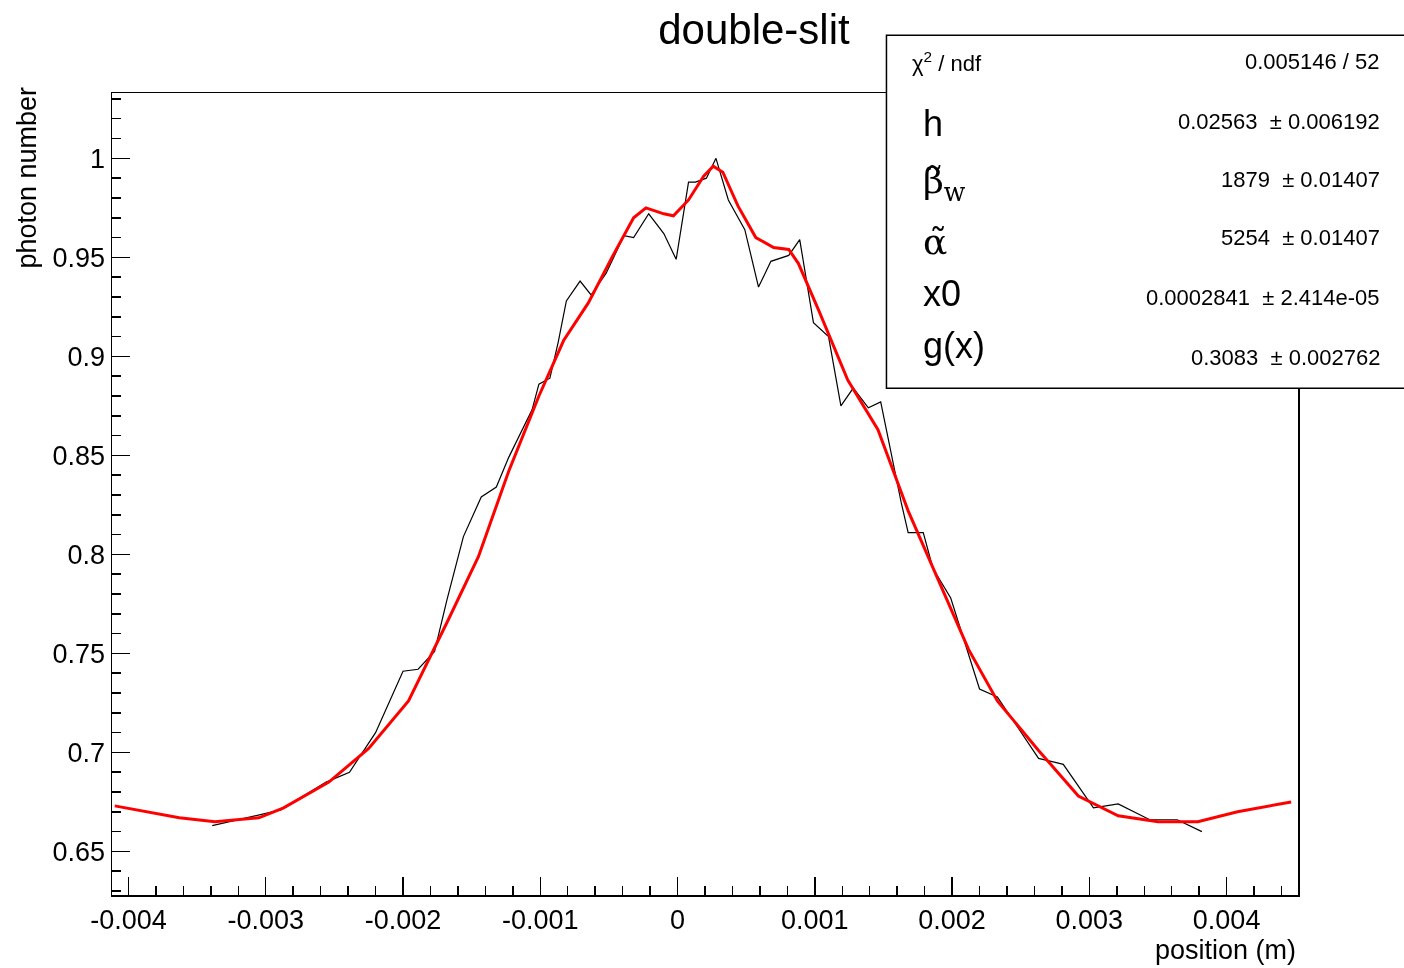 The image size is (1404, 968). What do you see at coordinates (79, 455) in the screenshot?
I see `y-tick-label: 0.85` at bounding box center [79, 455].